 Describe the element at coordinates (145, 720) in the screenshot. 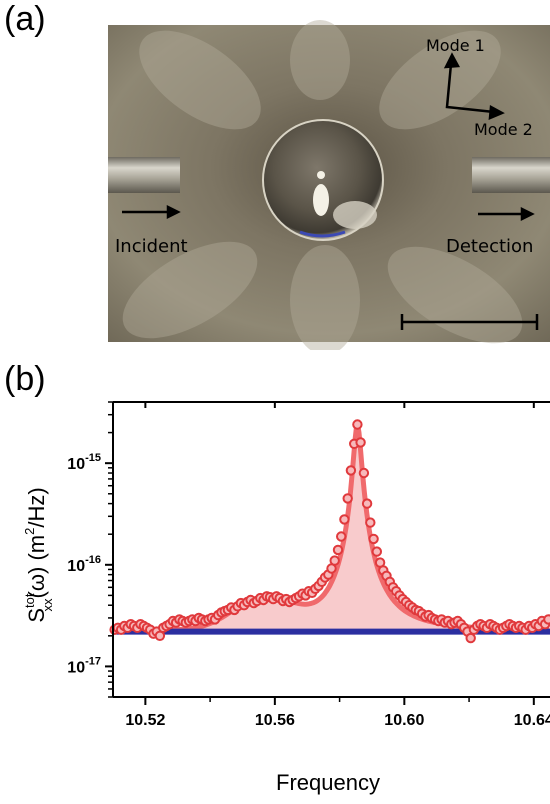

I see `x-tick-label: 10.52` at that location.